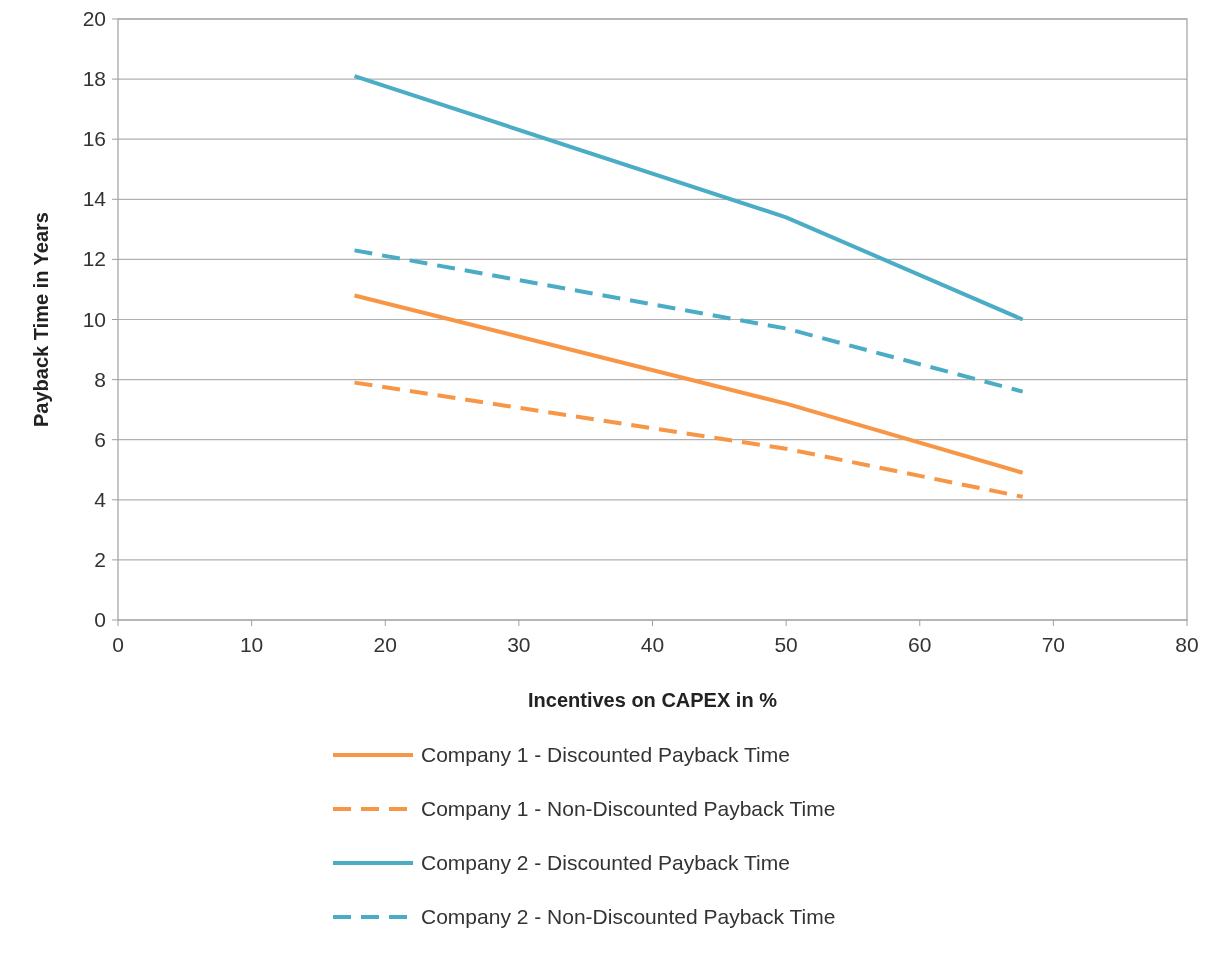  What do you see at coordinates (94, 199) in the screenshot?
I see `y-tick-label: 14` at bounding box center [94, 199].